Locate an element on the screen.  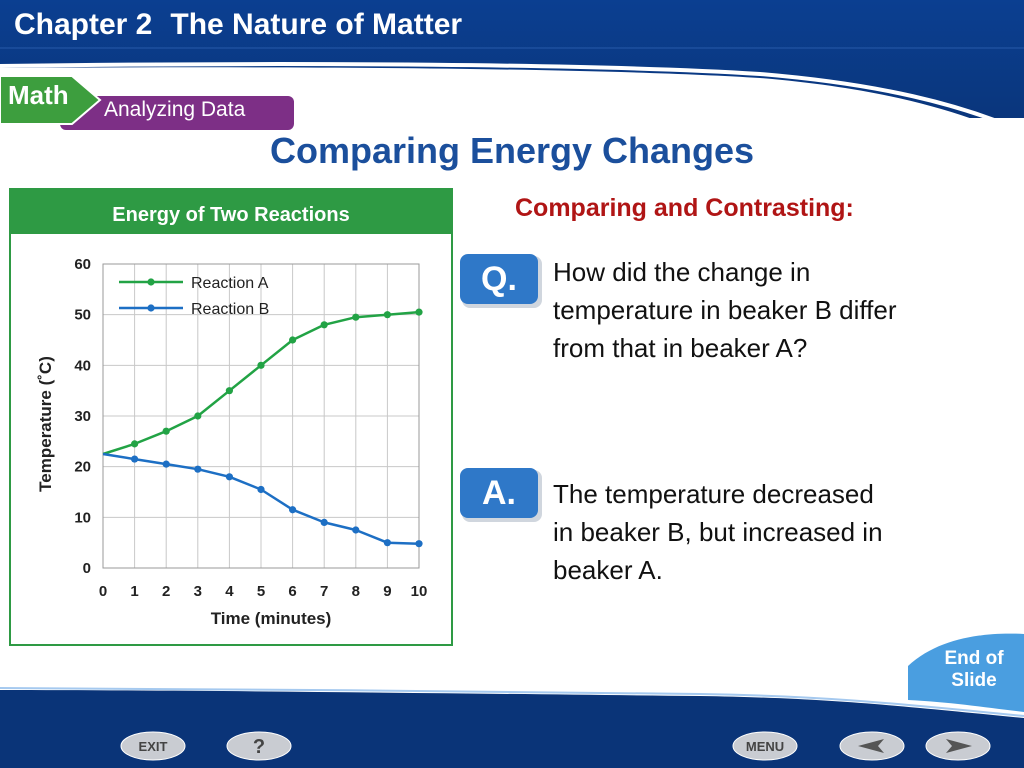
question-line: How did the change in is located at coordinates (682, 272).